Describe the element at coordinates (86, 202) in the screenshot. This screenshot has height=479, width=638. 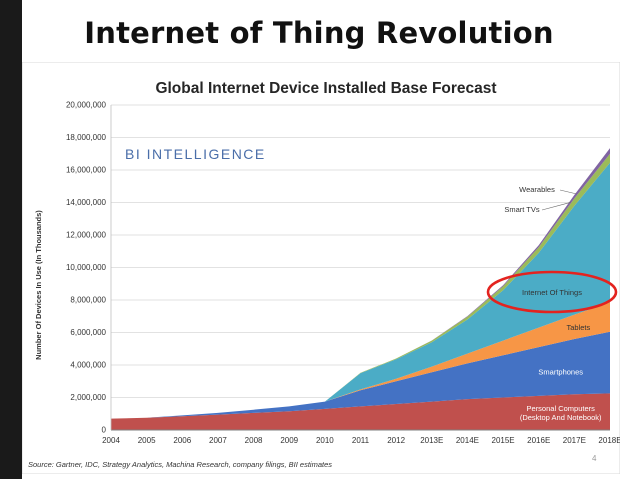
I see `y-tick-label: 14,000,000` at that location.